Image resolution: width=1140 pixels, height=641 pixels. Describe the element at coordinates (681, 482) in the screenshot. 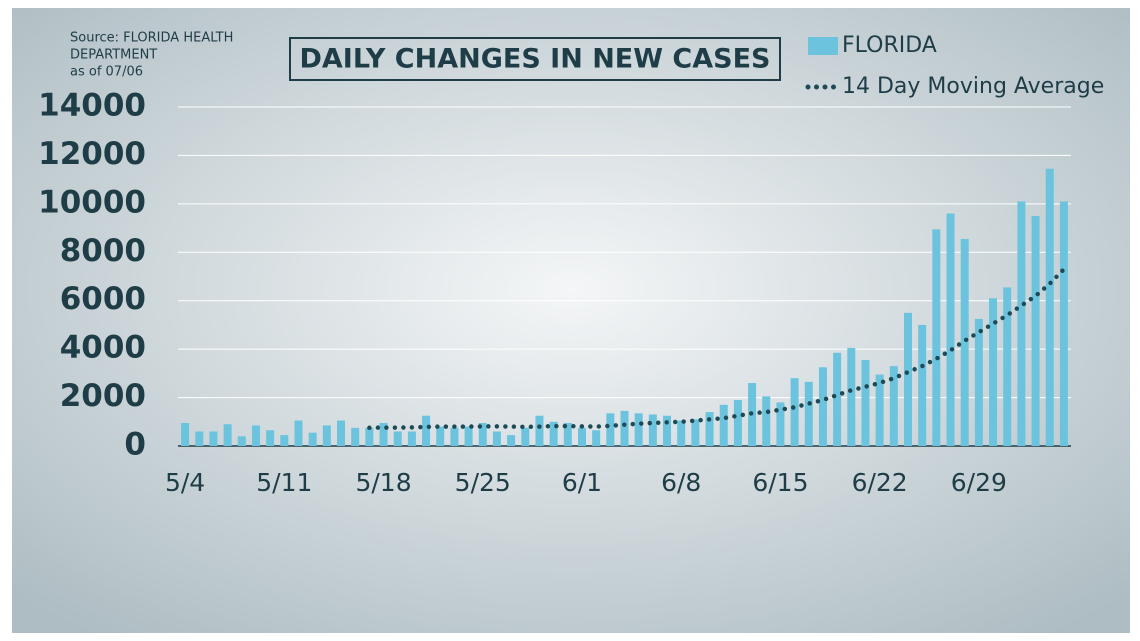

I see `x-tick-label: 6/8` at that location.